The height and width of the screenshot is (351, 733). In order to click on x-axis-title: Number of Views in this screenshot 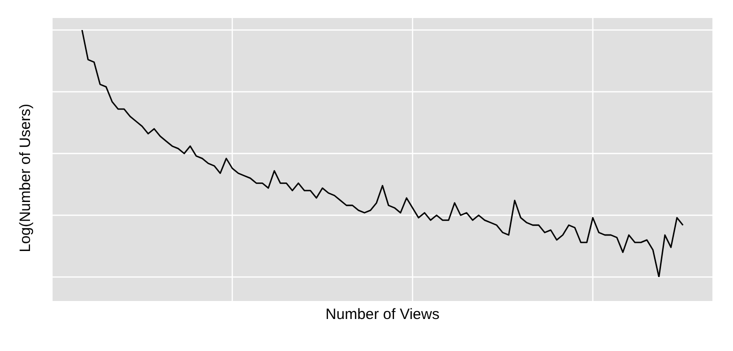, I will do `click(383, 314)`.